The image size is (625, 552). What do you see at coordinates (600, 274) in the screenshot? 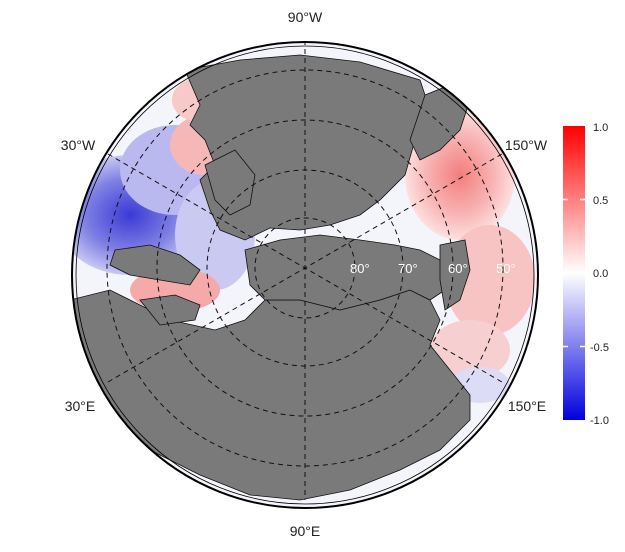
I see `colorbar-tick-label: 0.0` at bounding box center [600, 274].